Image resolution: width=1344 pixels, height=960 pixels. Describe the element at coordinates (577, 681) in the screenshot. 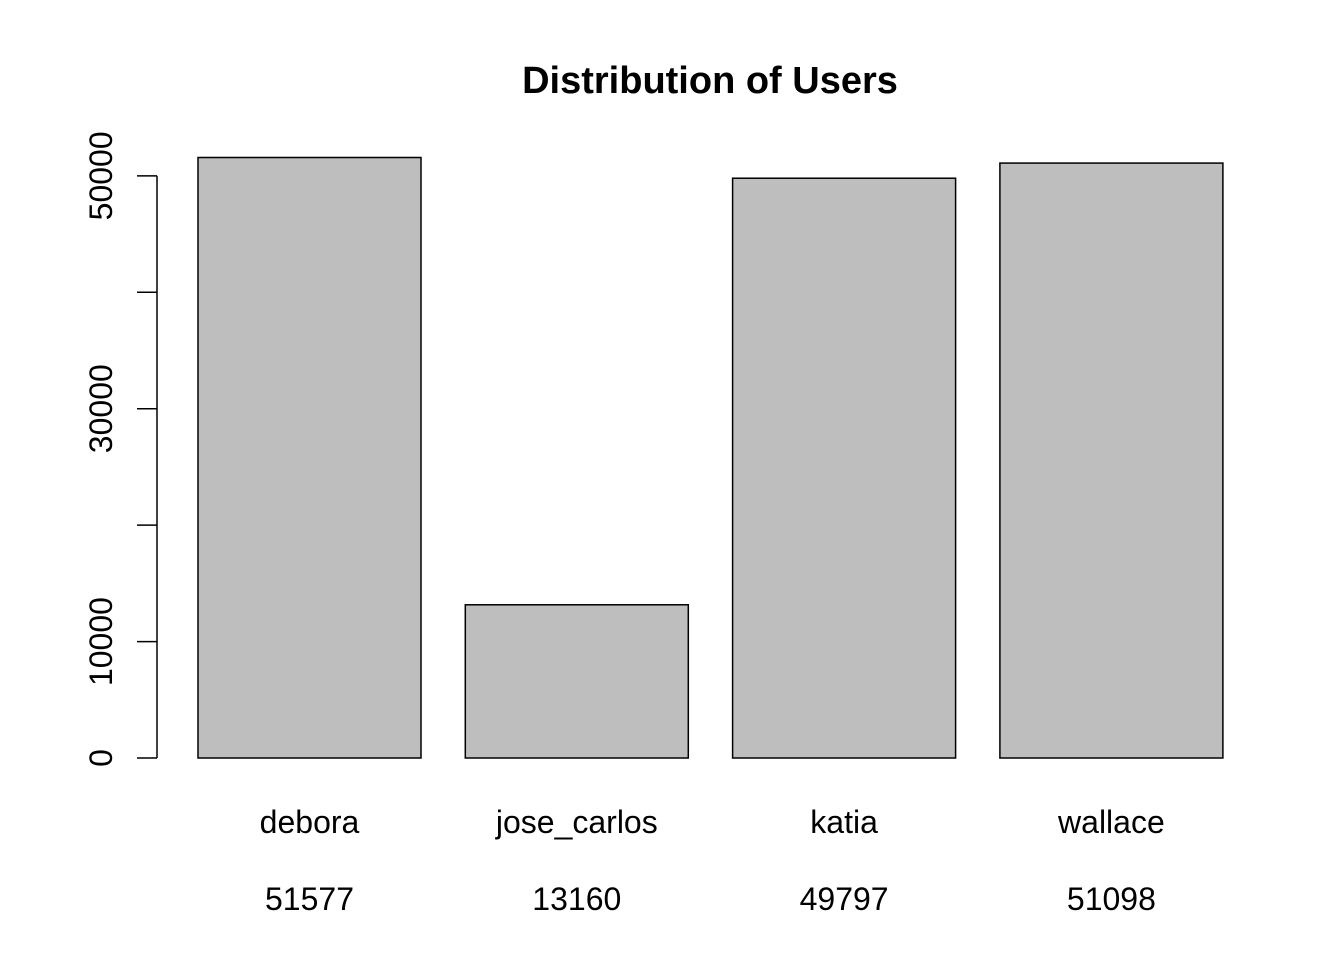

I see `bar-jose-carlos` at that location.